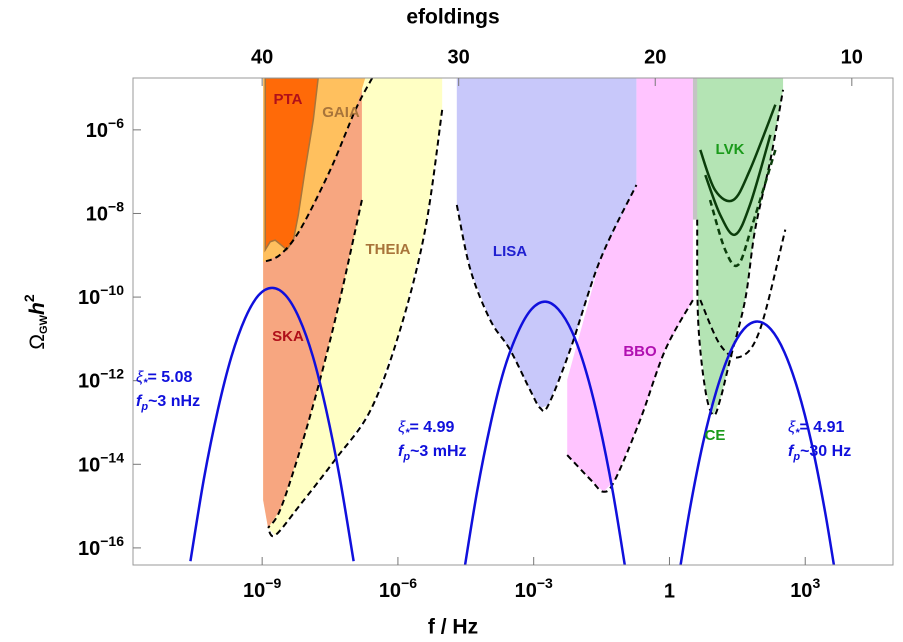 This screenshot has height=642, width=903. I want to click on tick-exp: −16, so click(112, 541).